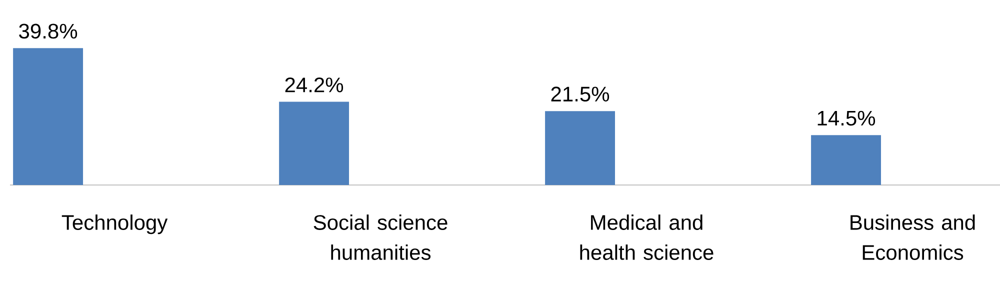 Image resolution: width=1000 pixels, height=281 pixels. Describe the element at coordinates (314, 84) in the screenshot. I see `data-label: 24.2%` at that location.